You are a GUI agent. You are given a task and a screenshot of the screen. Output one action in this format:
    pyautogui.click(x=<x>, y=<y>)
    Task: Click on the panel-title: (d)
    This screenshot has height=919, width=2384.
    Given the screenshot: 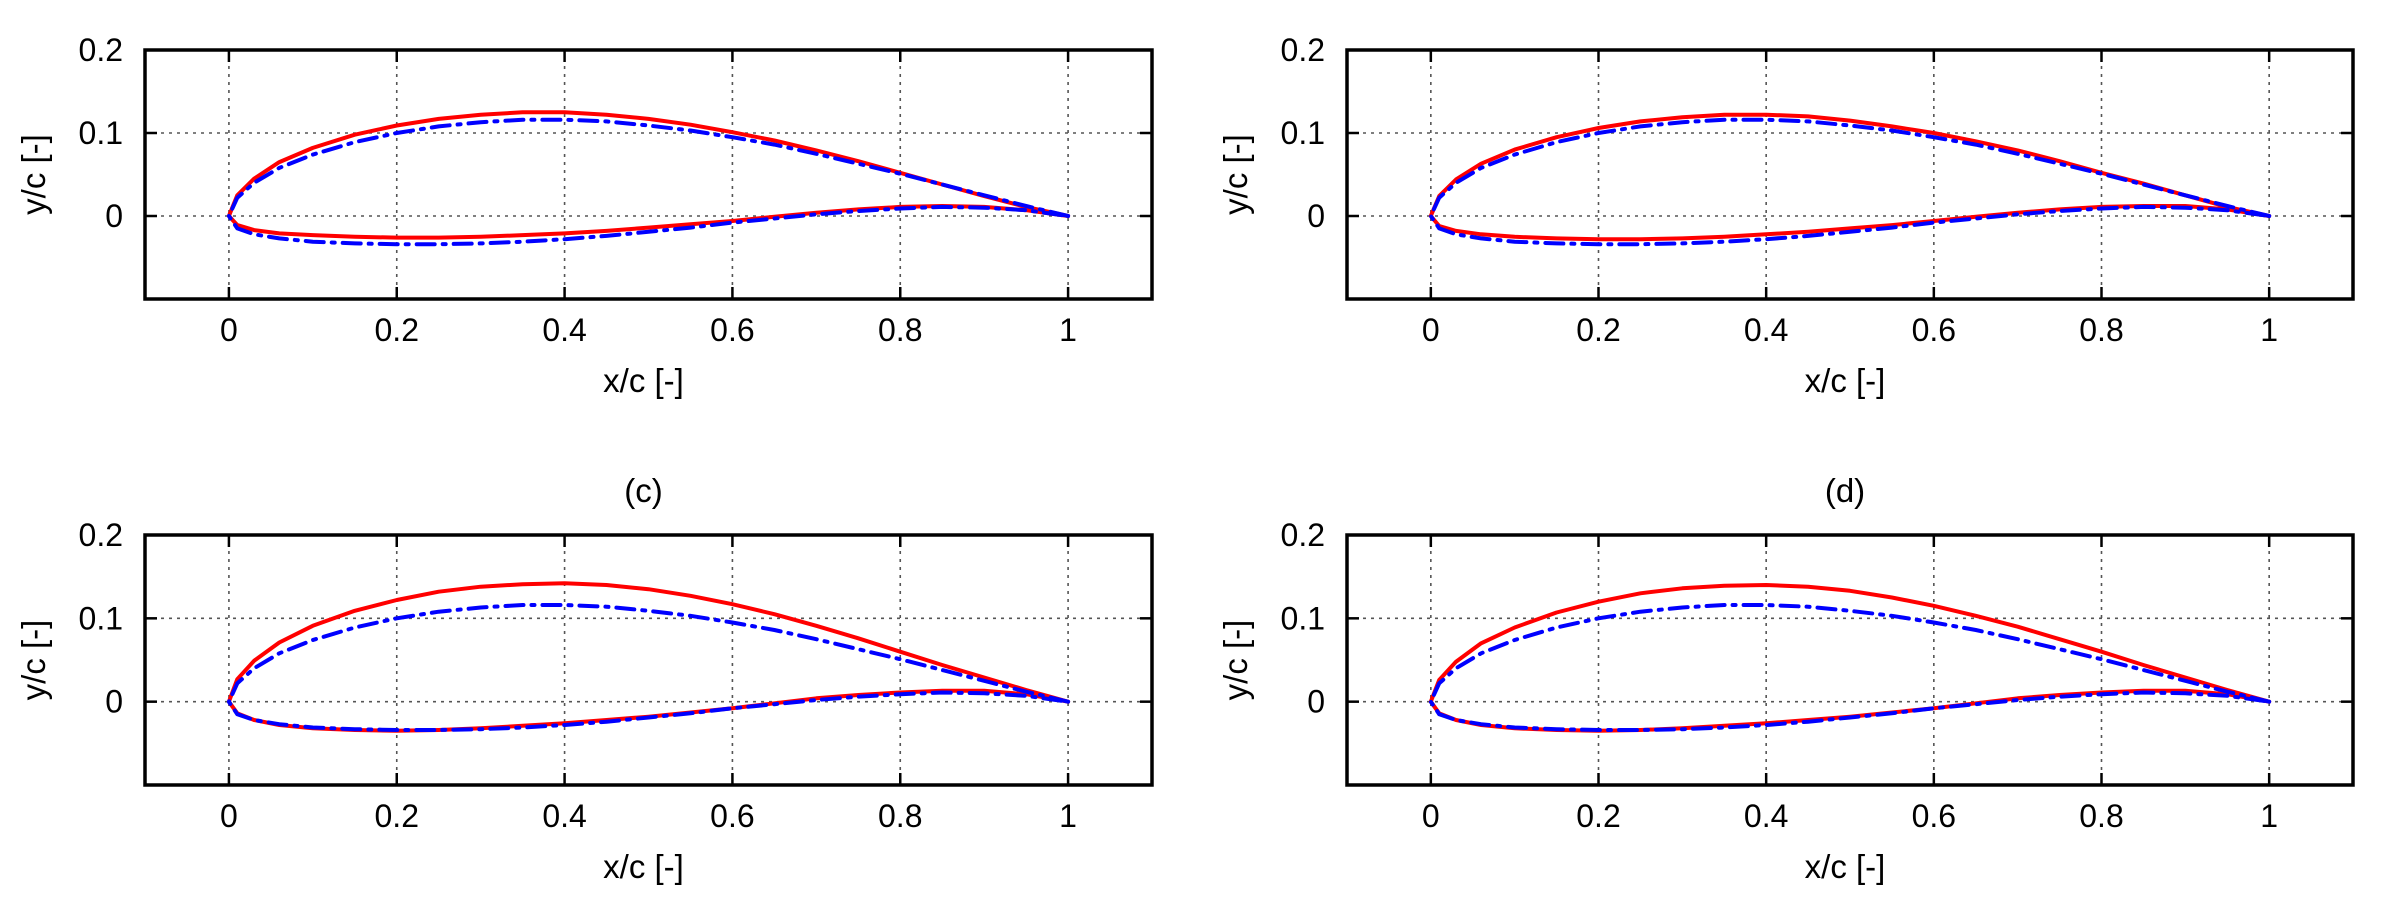 What is the action you would take?
    pyautogui.click(x=1845, y=490)
    